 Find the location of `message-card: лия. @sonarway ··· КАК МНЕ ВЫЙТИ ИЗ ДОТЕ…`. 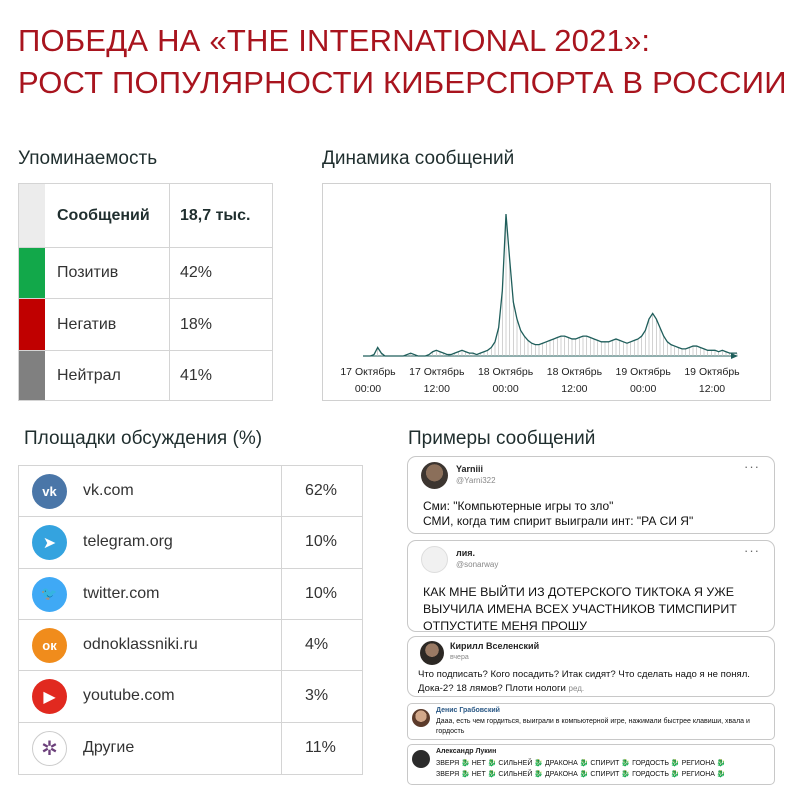

message-card: лия. @sonarway ··· КАК МНЕ ВЫЙТИ ИЗ ДОТЕ… is located at coordinates (591, 586).